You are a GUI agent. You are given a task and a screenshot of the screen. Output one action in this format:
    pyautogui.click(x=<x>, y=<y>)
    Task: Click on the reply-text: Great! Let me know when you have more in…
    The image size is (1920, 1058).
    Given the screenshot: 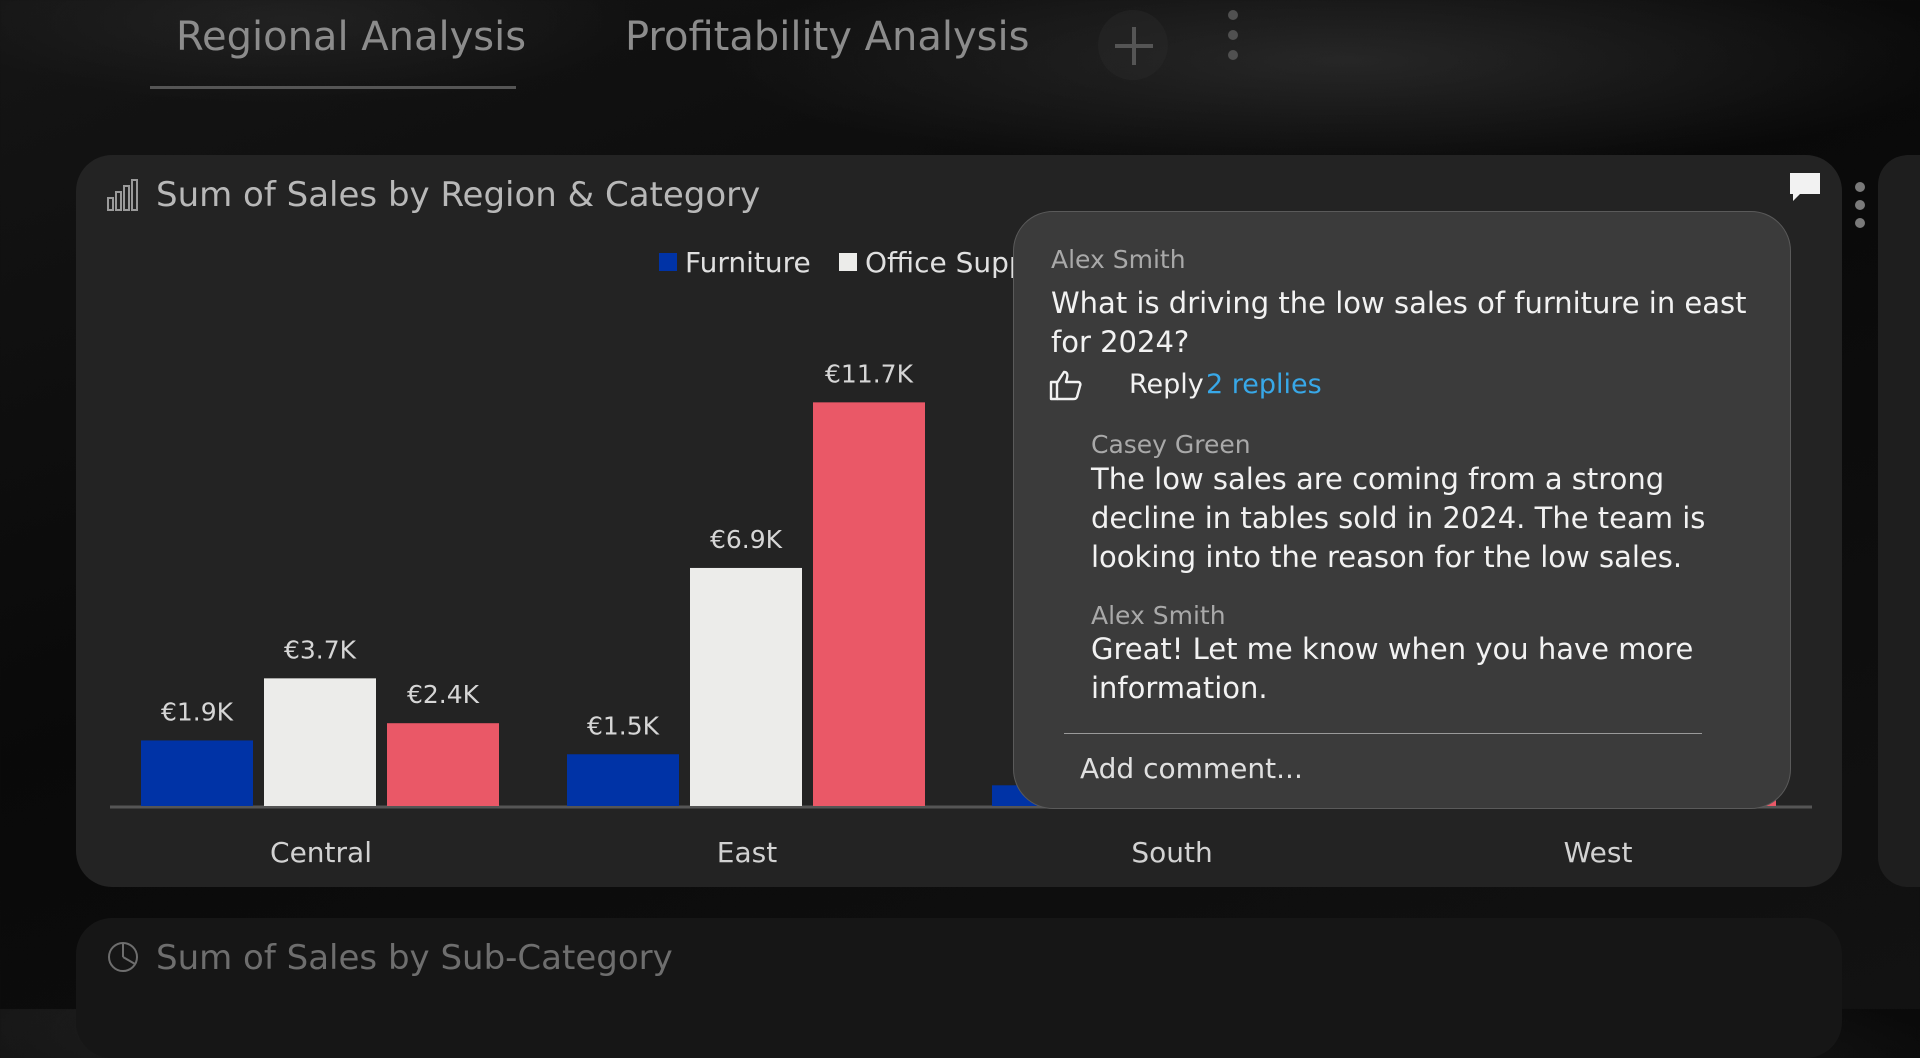 What is the action you would take?
    pyautogui.click(x=1392, y=668)
    